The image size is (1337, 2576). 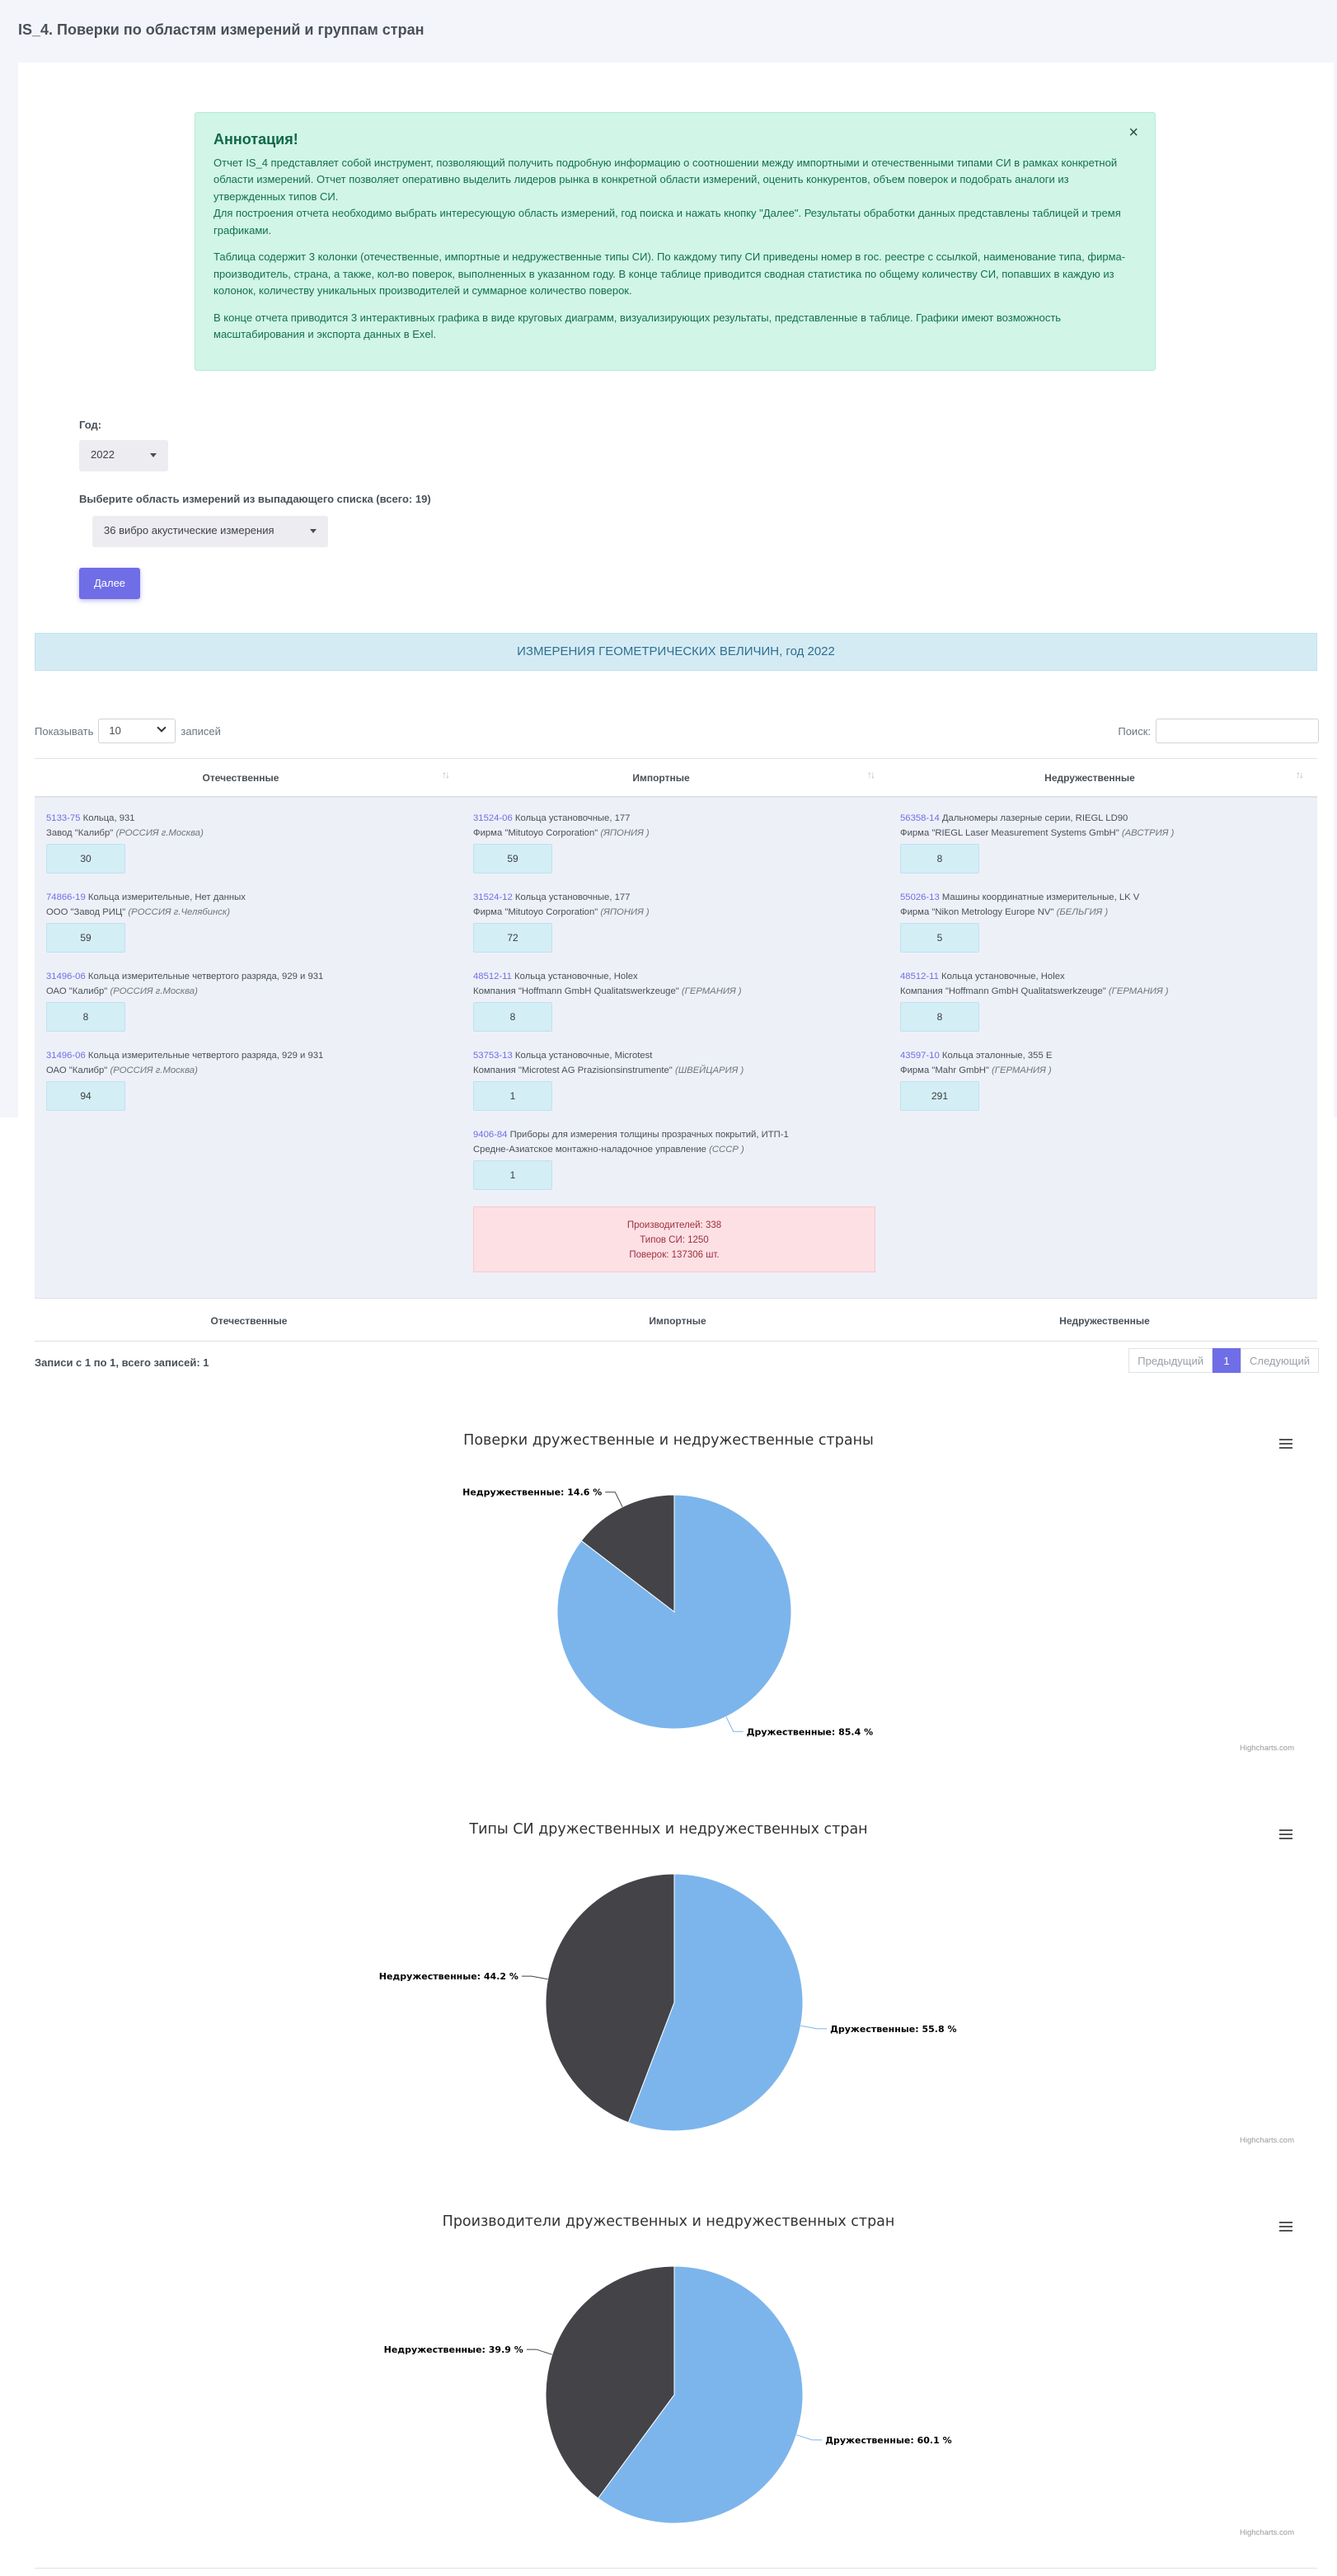 What do you see at coordinates (109, 583) in the screenshot?
I see `next-button: Далее` at bounding box center [109, 583].